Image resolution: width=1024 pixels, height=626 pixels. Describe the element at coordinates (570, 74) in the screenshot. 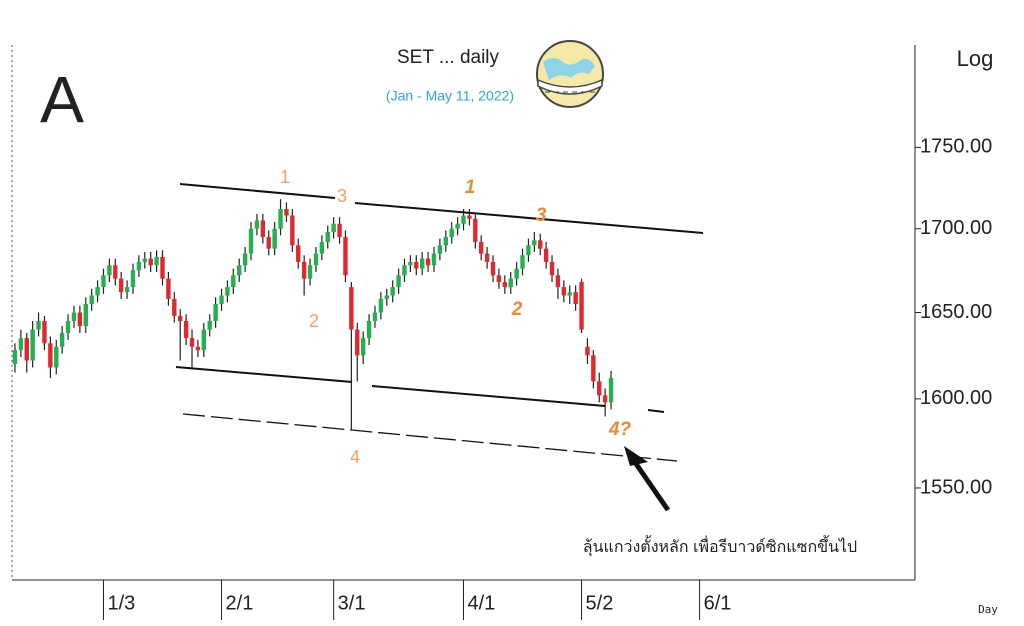

I see `logo` at that location.